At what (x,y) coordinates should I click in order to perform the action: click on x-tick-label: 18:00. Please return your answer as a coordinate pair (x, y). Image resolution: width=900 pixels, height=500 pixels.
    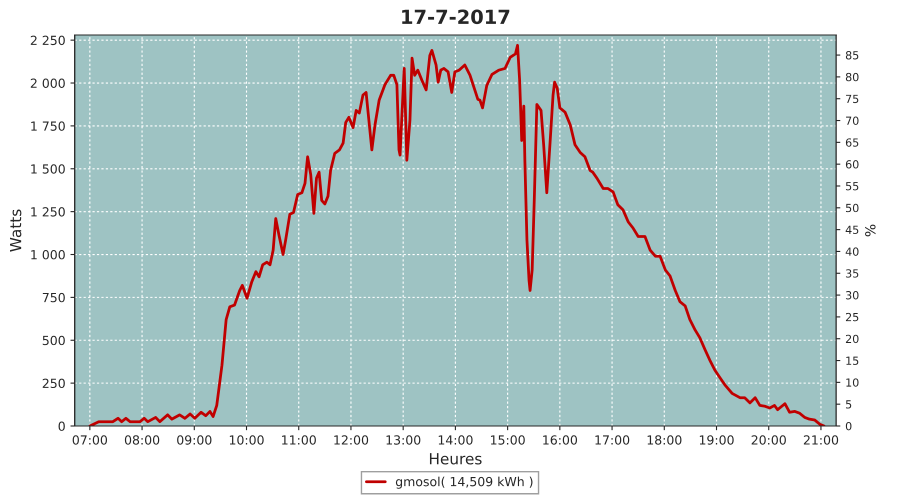
    Looking at the image, I should click on (665, 440).